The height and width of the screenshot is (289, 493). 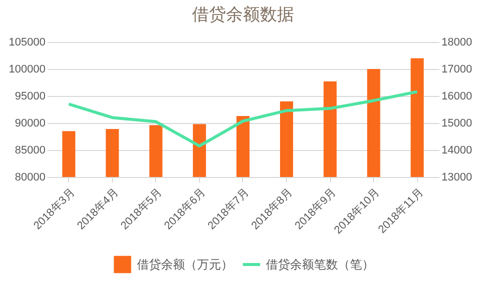 I want to click on y2-tick-label: 16000, so click(x=457, y=96).